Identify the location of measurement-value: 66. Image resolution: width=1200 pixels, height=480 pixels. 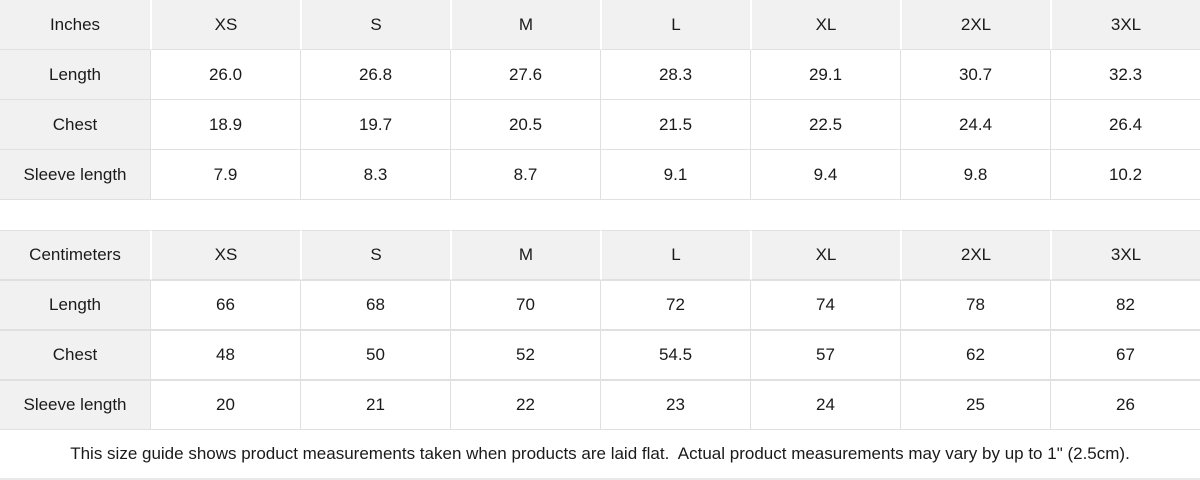
(225, 305).